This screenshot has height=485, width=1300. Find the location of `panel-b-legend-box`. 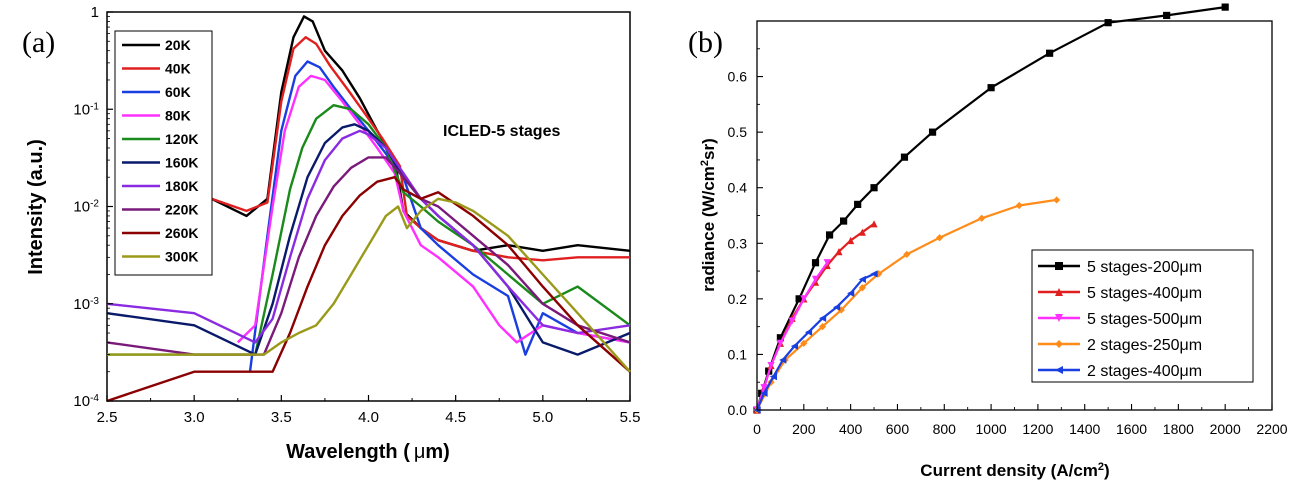

panel-b-legend-box is located at coordinates (1142, 316).